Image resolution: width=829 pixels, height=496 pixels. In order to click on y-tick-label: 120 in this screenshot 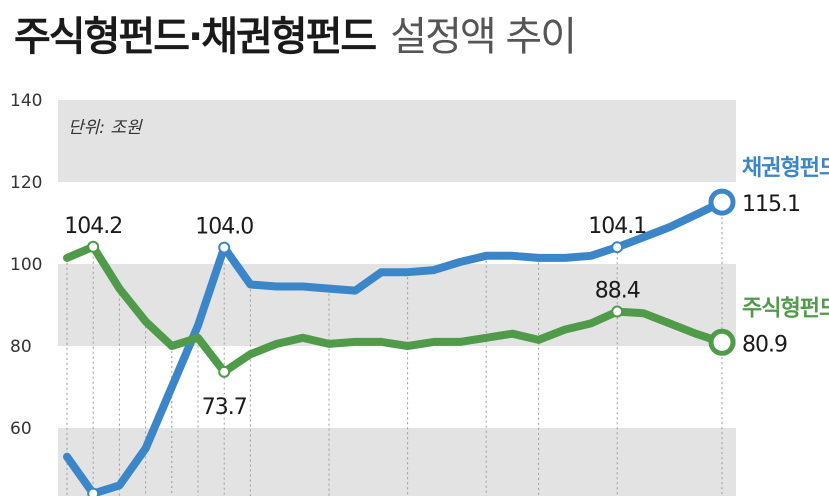, I will do `click(26, 183)`.